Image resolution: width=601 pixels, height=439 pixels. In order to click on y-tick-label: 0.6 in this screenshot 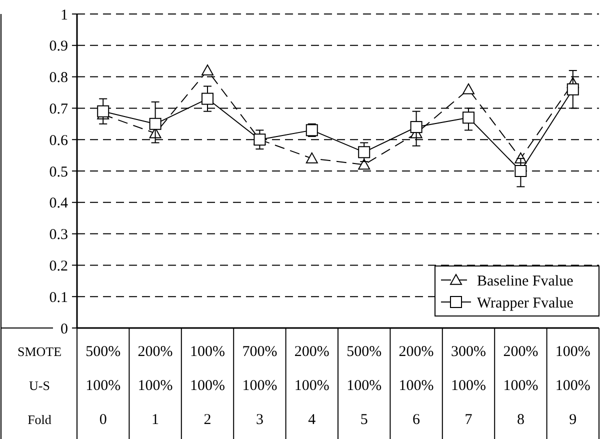, I will do `click(58, 140)`.